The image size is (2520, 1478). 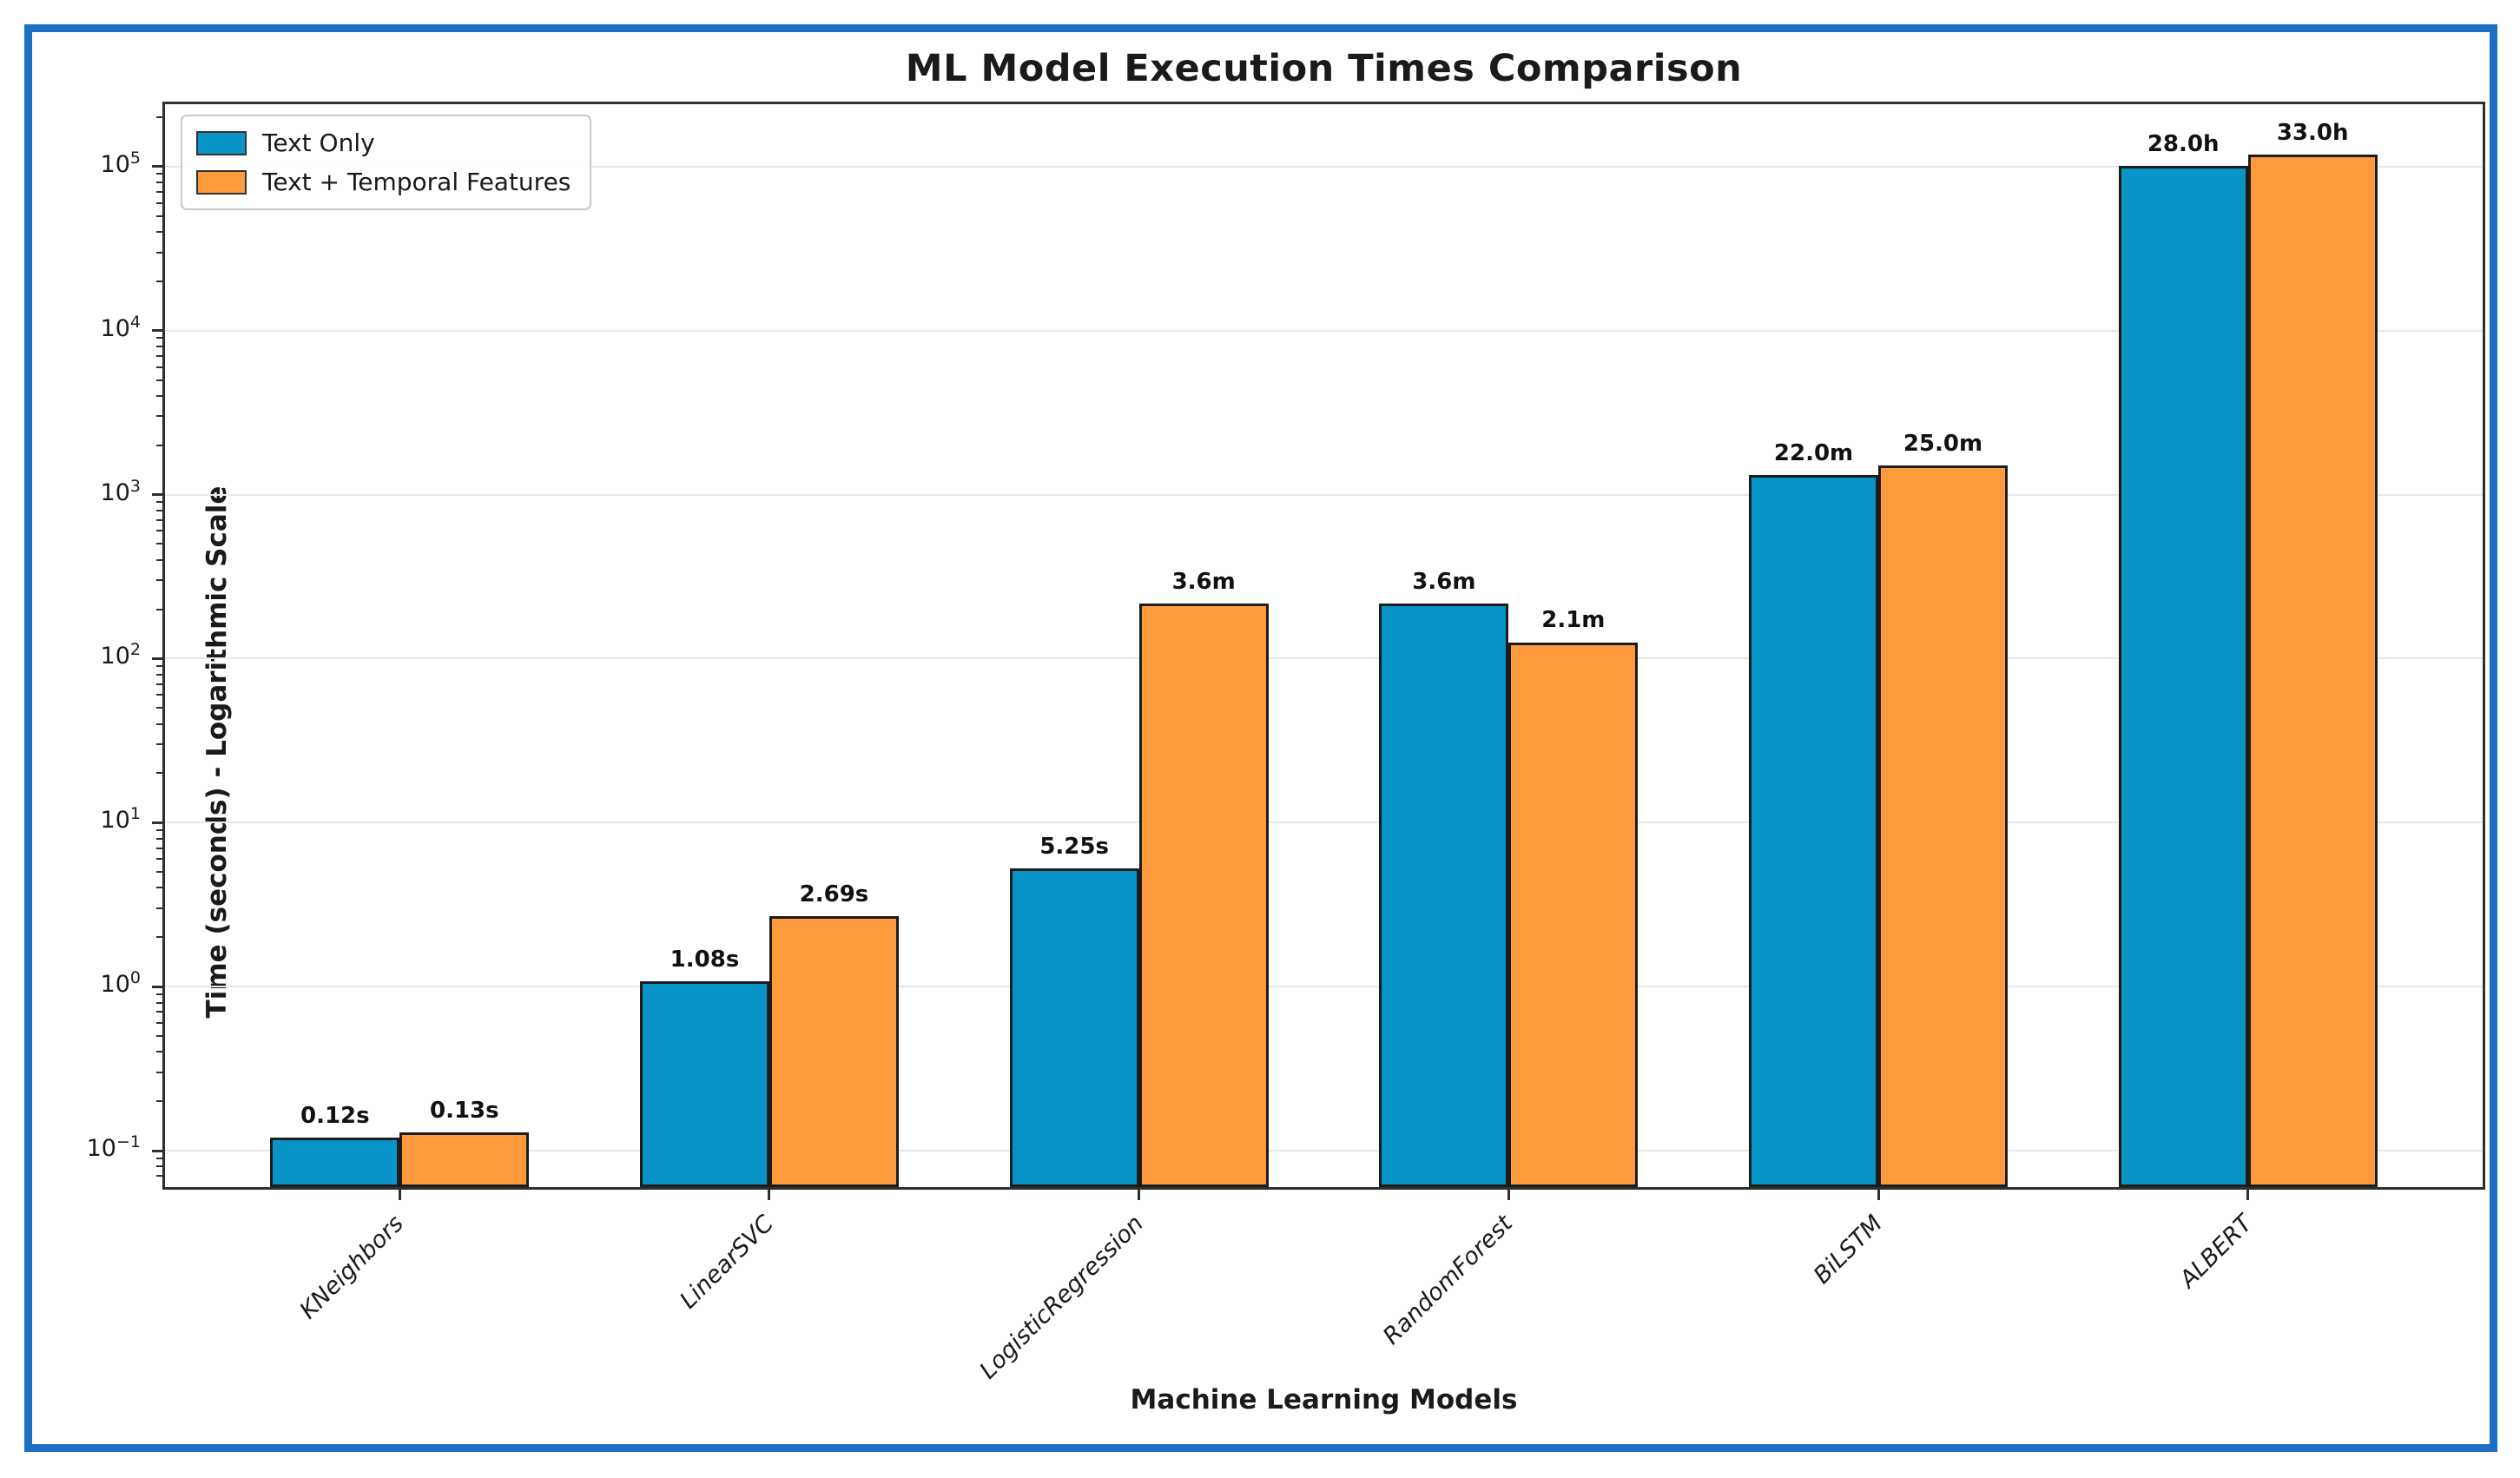 I want to click on bar-text-only-randomforest, so click(x=1444, y=895).